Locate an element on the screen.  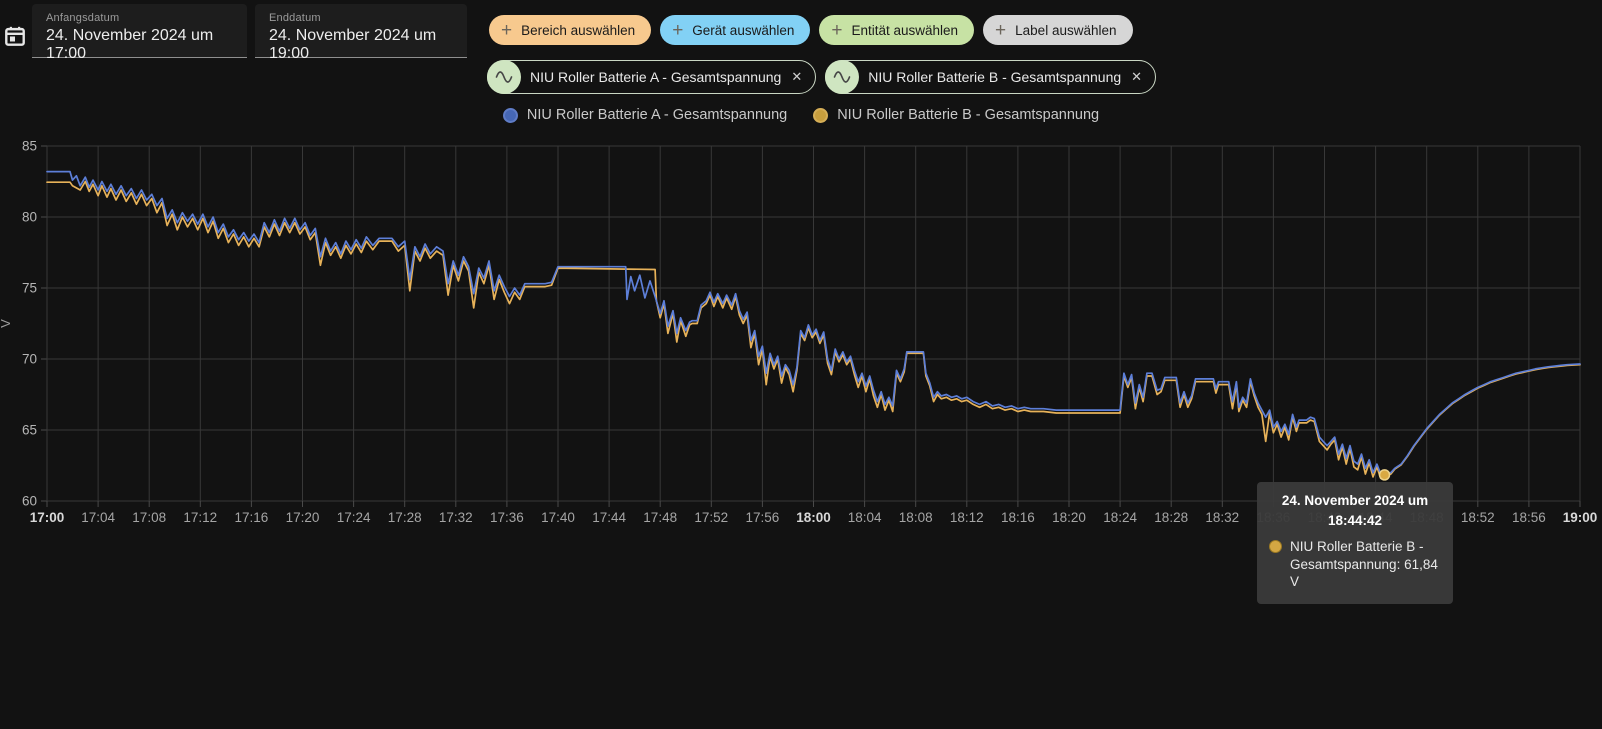
y-tick-label: 65 is located at coordinates (29, 430).